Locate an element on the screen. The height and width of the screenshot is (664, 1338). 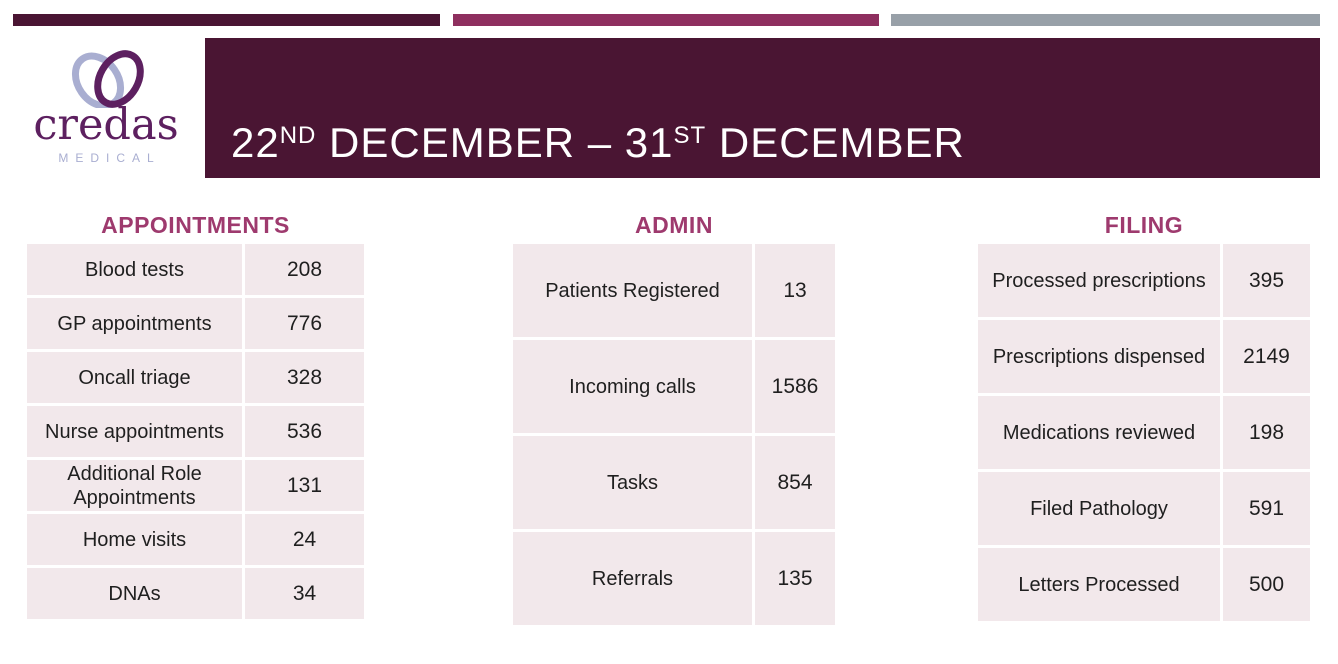
appointments-section-title: APPOINTMENTS is located at coordinates (195, 225).